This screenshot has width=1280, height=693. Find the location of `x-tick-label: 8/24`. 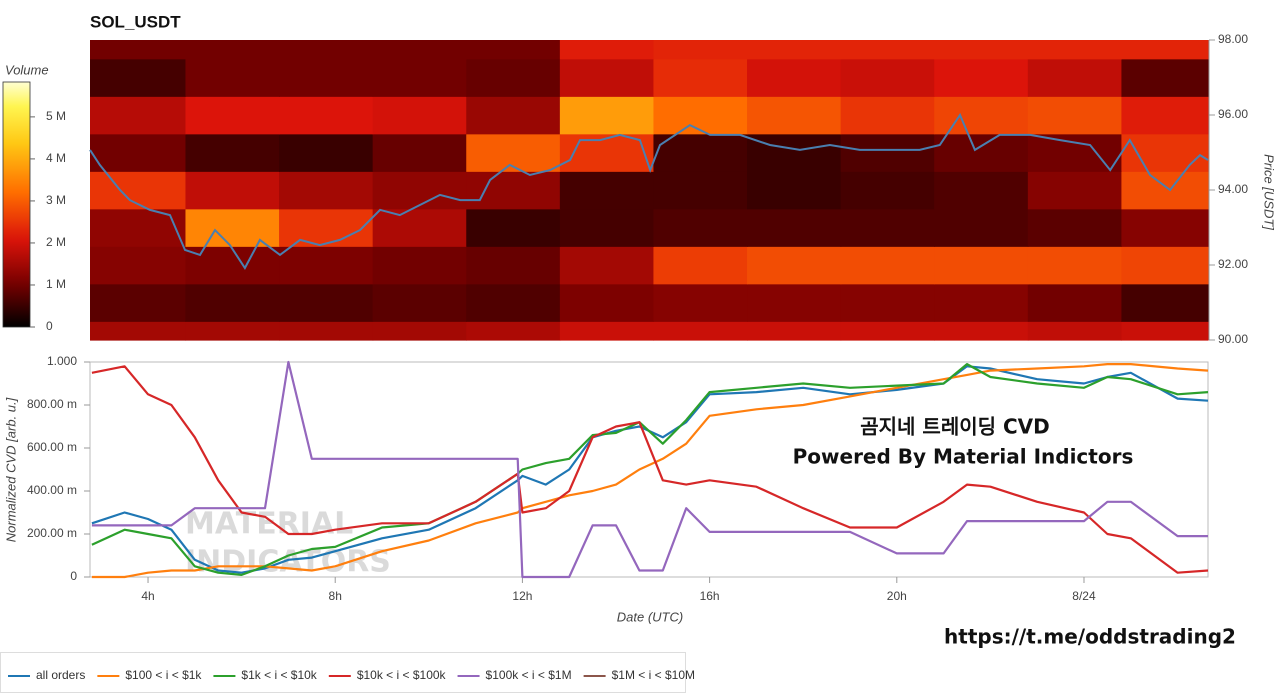

x-tick-label: 8/24 is located at coordinates (1084, 596).